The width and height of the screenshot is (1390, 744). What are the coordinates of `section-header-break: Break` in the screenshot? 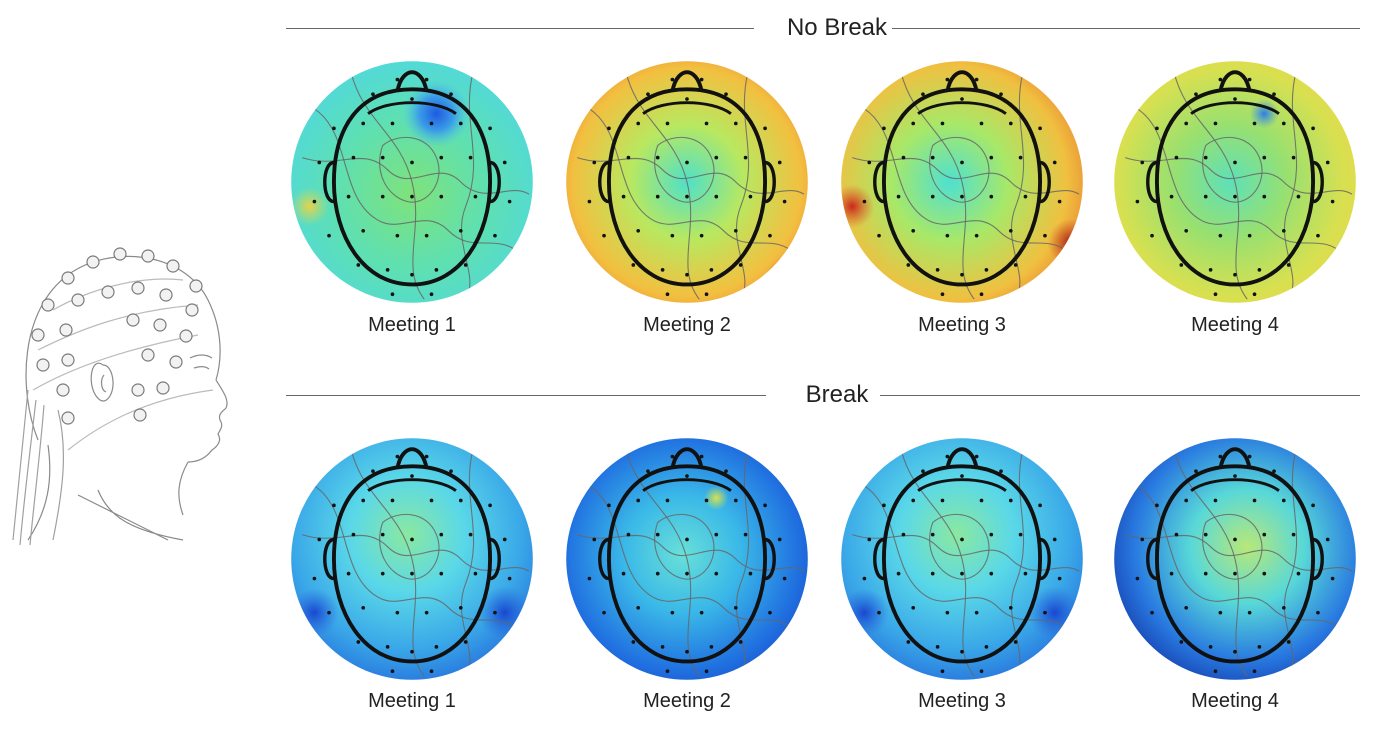 It's located at (823, 395).